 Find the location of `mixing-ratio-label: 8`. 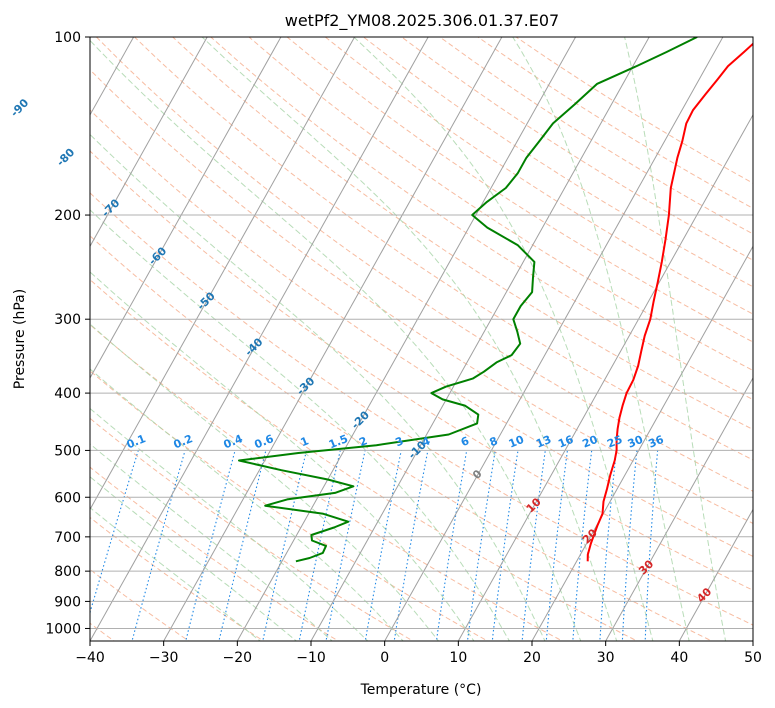

mixing-ratio-label: 8 is located at coordinates (494, 441).